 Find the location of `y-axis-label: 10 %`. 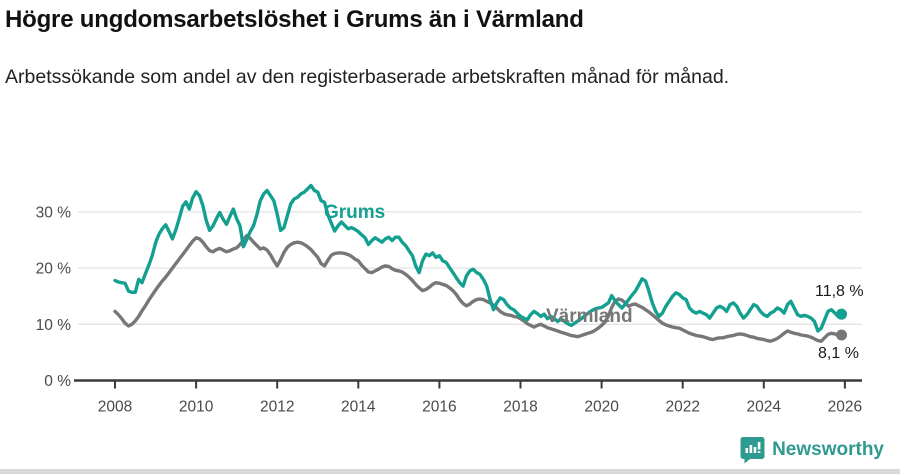

y-axis-label: 10 % is located at coordinates (54, 325).